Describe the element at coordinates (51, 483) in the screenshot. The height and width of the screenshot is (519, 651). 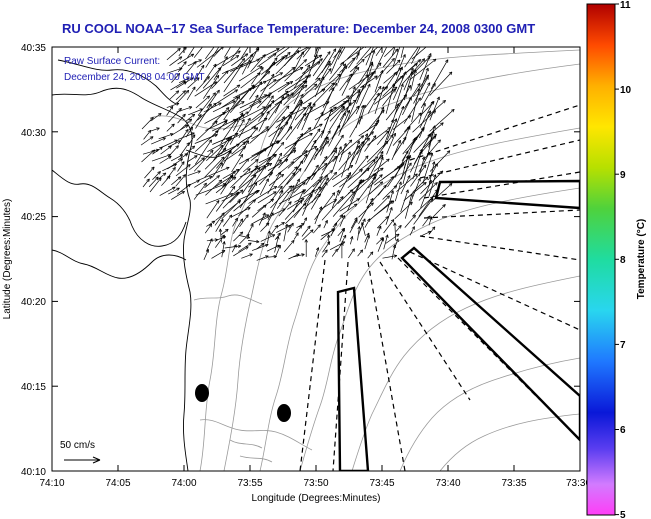
I see `x-tick-label: 74:10` at that location.